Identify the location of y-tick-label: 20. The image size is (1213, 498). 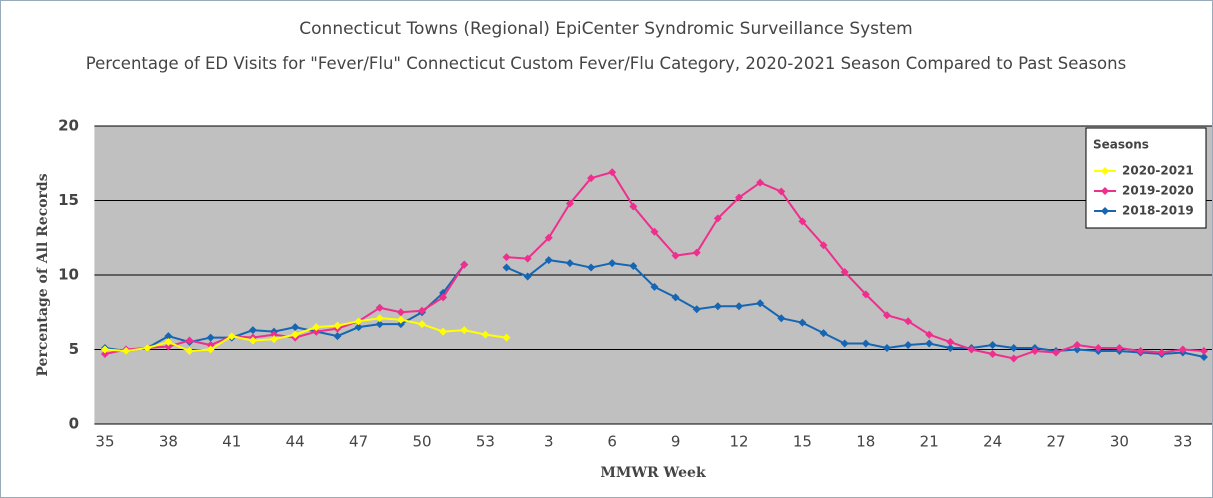
(68, 126).